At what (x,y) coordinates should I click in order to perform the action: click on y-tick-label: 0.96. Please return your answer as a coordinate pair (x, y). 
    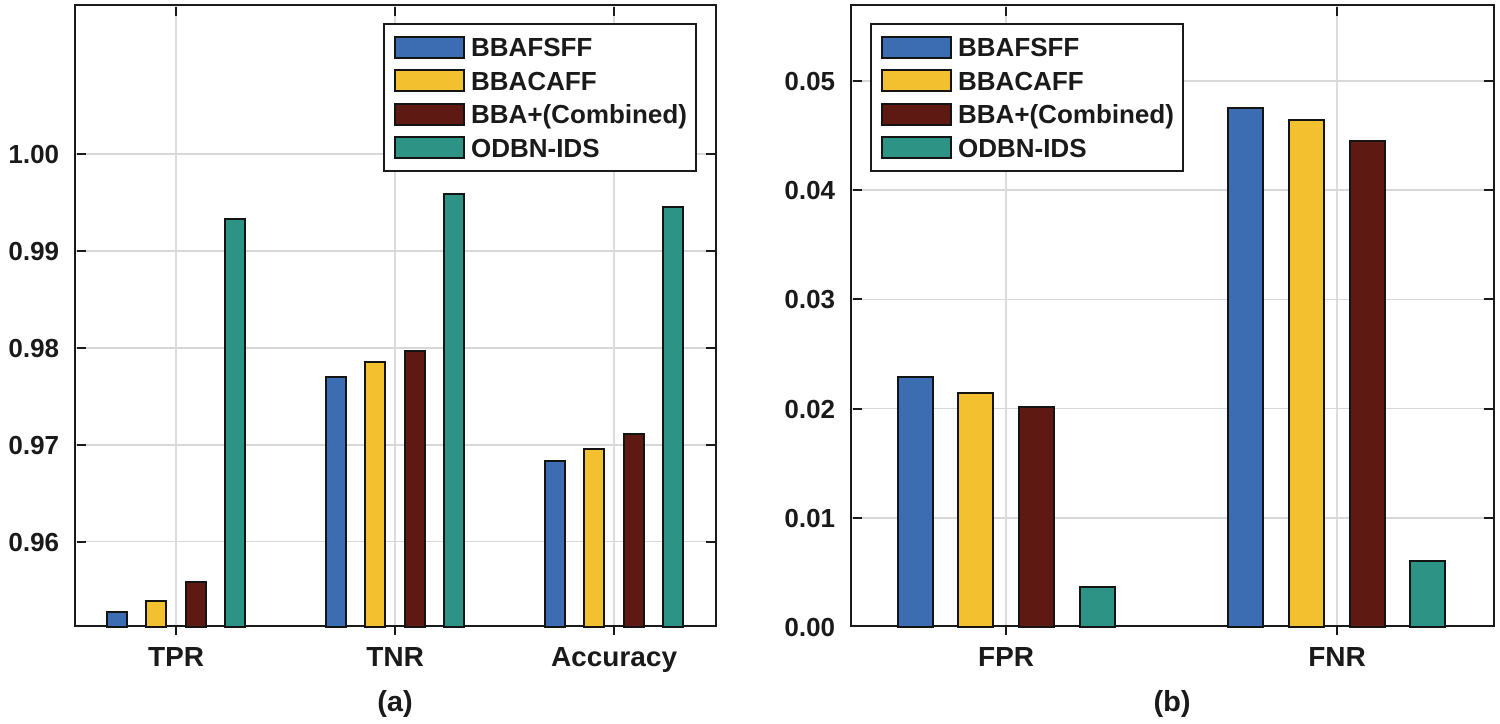
    Looking at the image, I should click on (33, 541).